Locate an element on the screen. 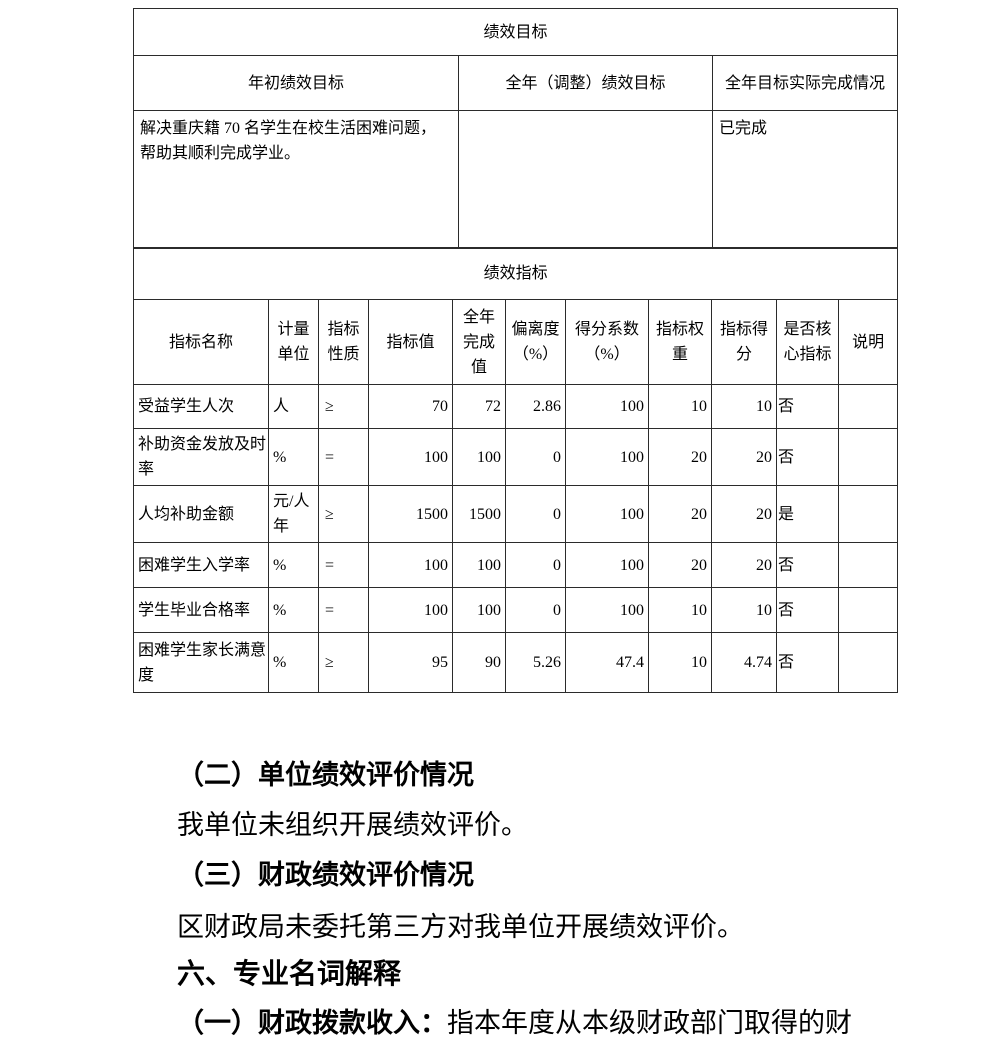 The height and width of the screenshot is (1052, 1000). actual-completion-cell: 已完成 is located at coordinates (805, 179).